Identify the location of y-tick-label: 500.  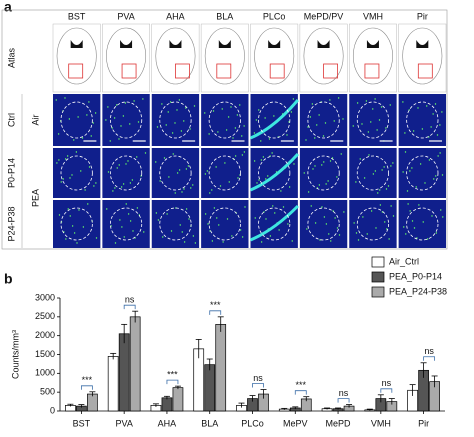
(47, 392).